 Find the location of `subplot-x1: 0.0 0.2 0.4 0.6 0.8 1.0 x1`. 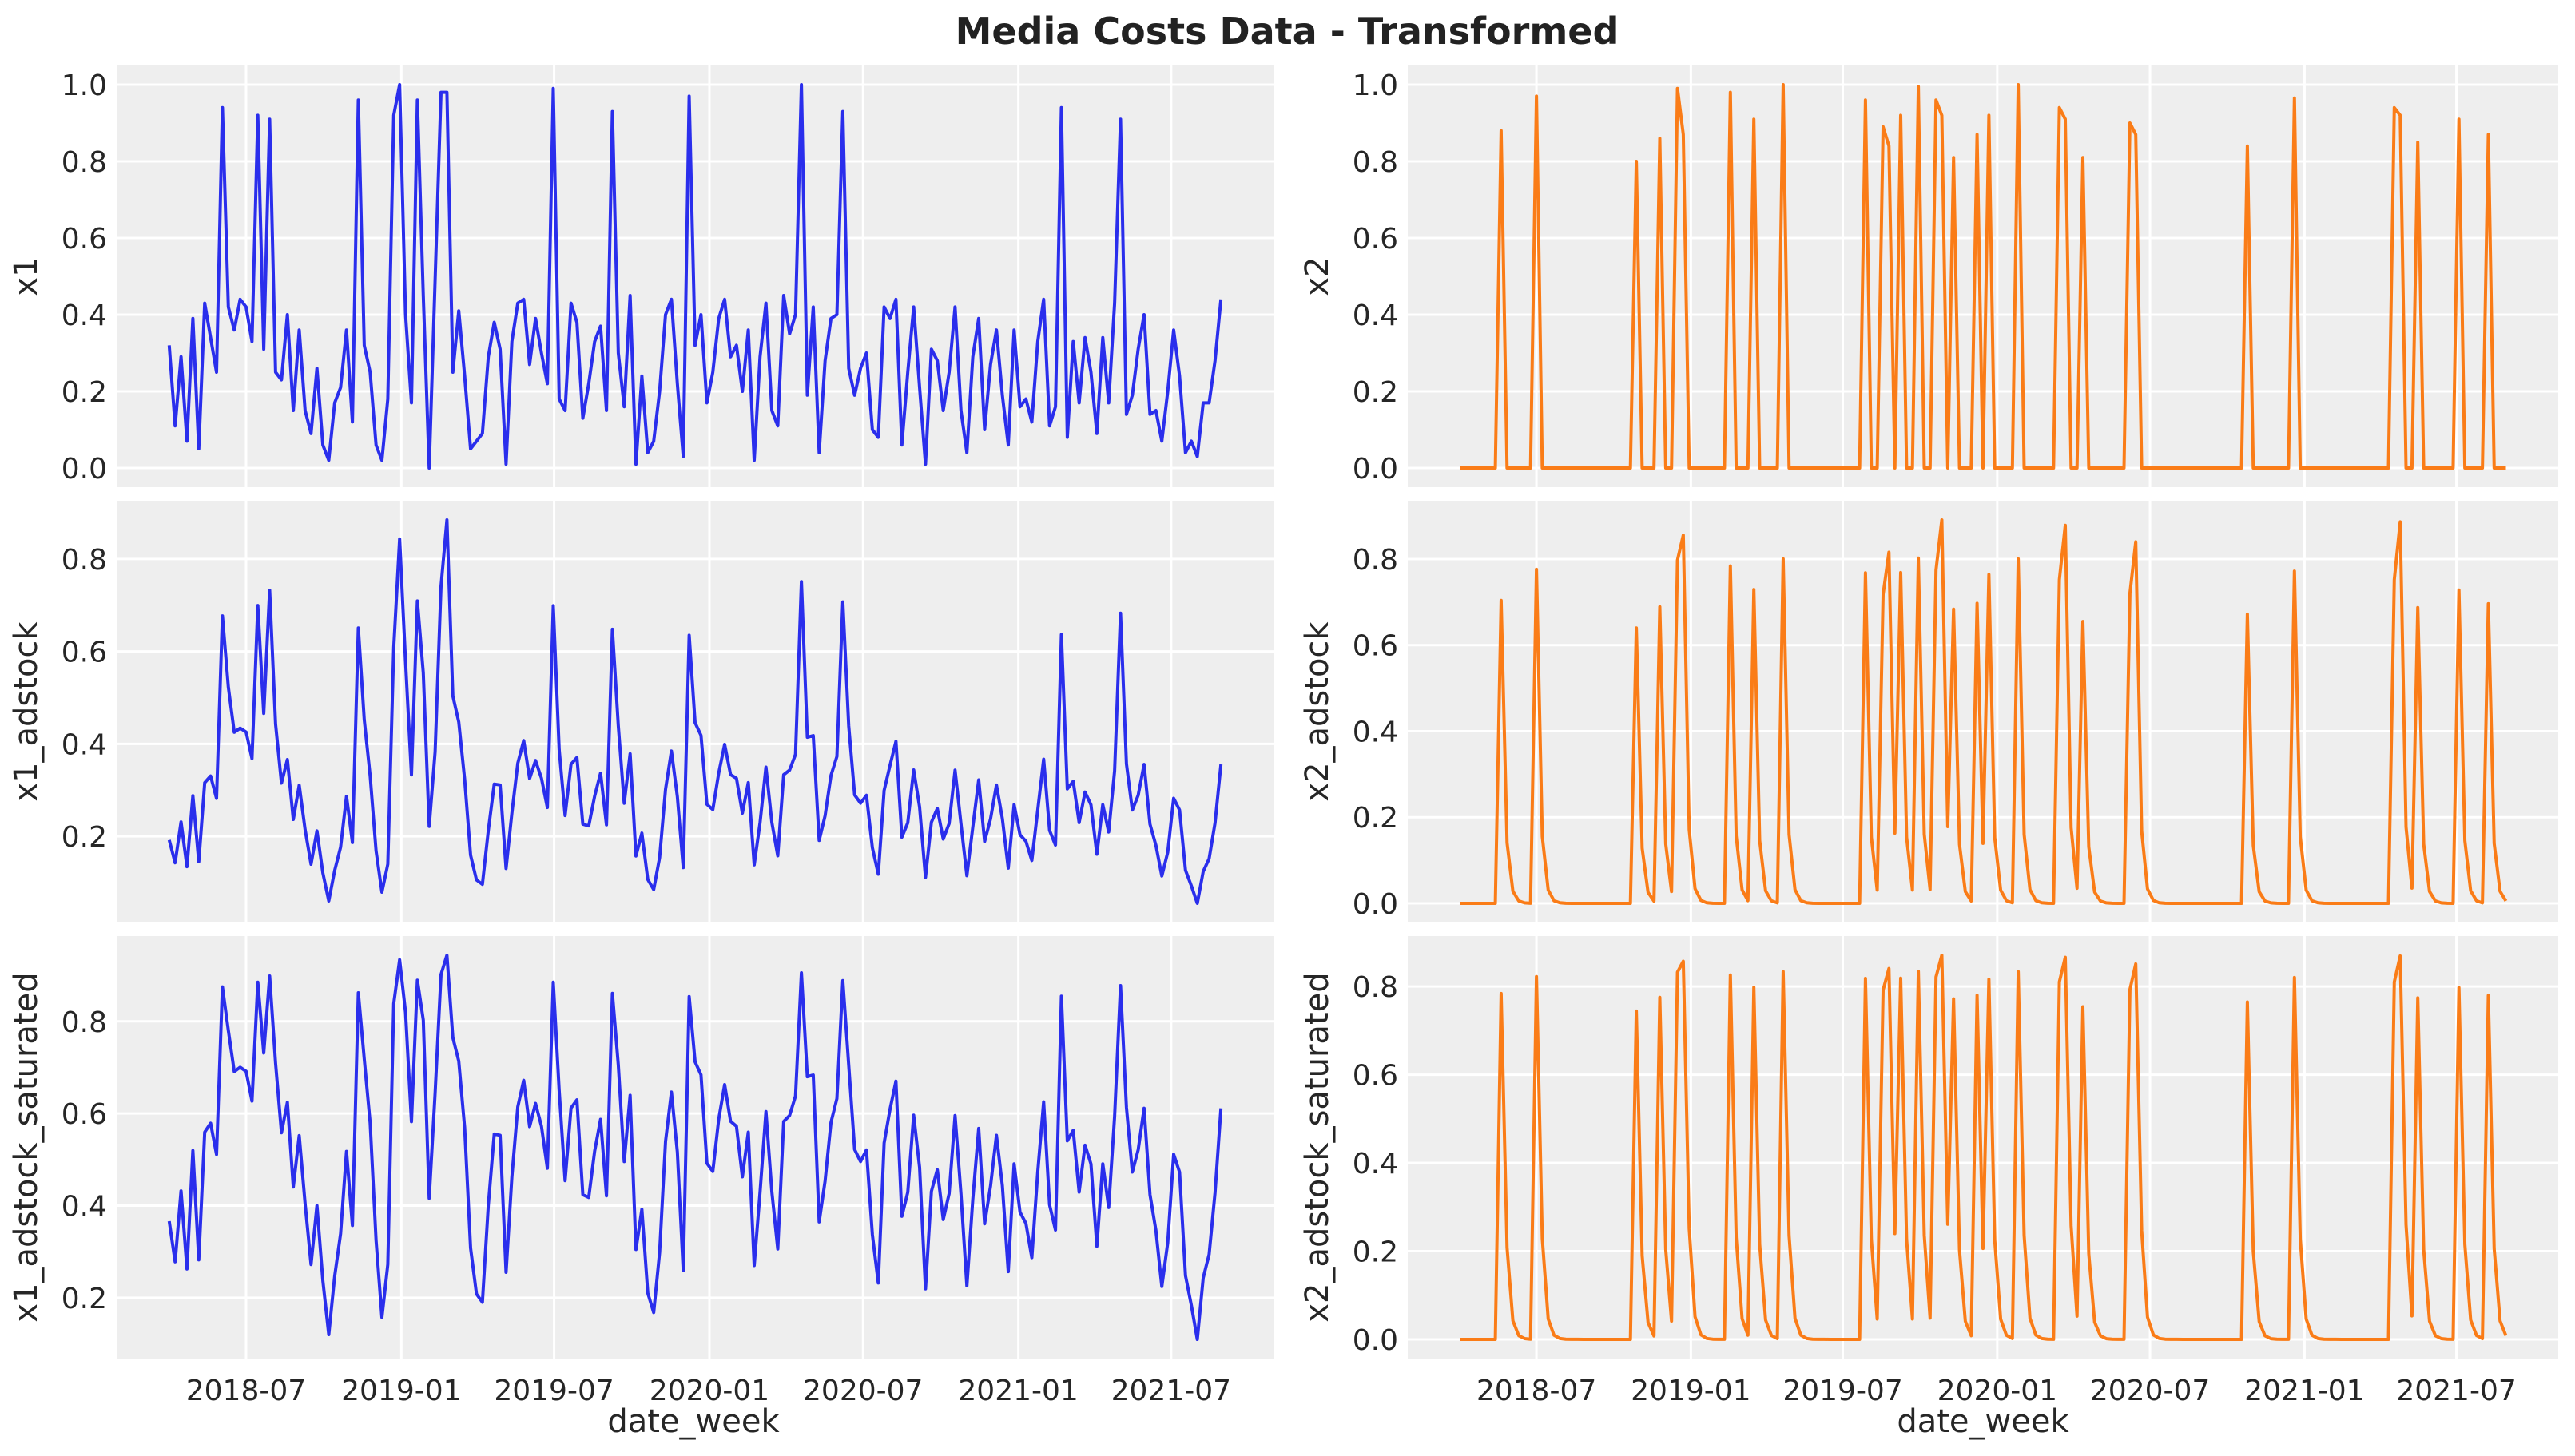

subplot-x1: 0.0 0.2 0.4 0.6 0.8 1.0 x1 is located at coordinates (641, 276).